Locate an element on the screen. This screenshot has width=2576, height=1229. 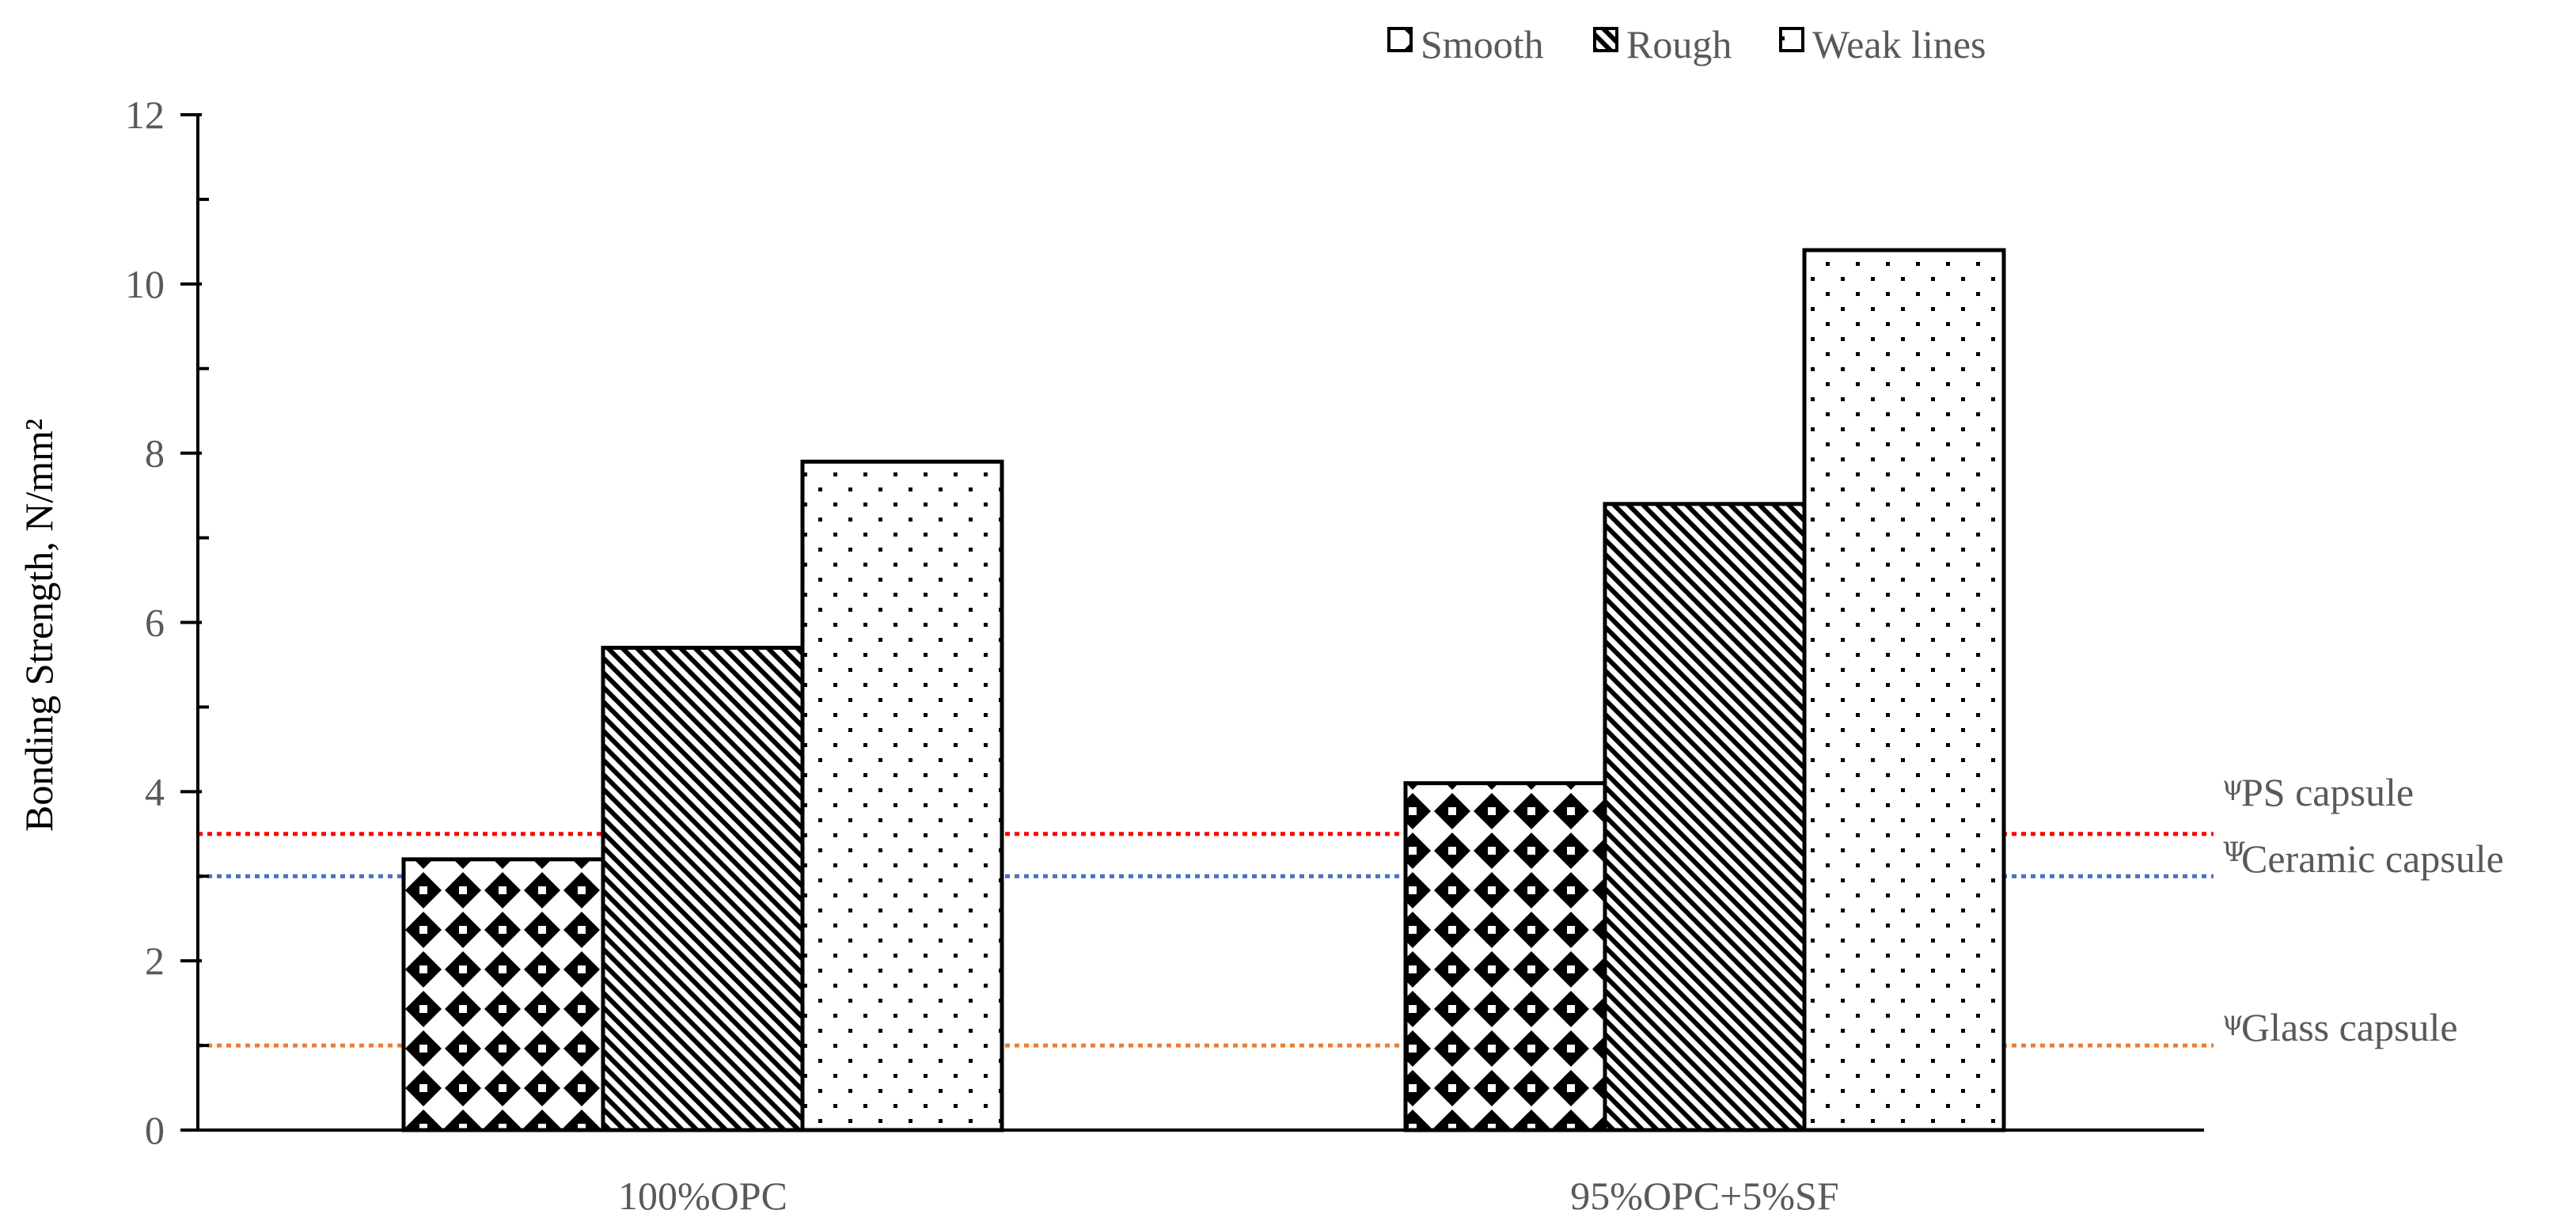
legend-label: Weak lines is located at coordinates (1899, 44).